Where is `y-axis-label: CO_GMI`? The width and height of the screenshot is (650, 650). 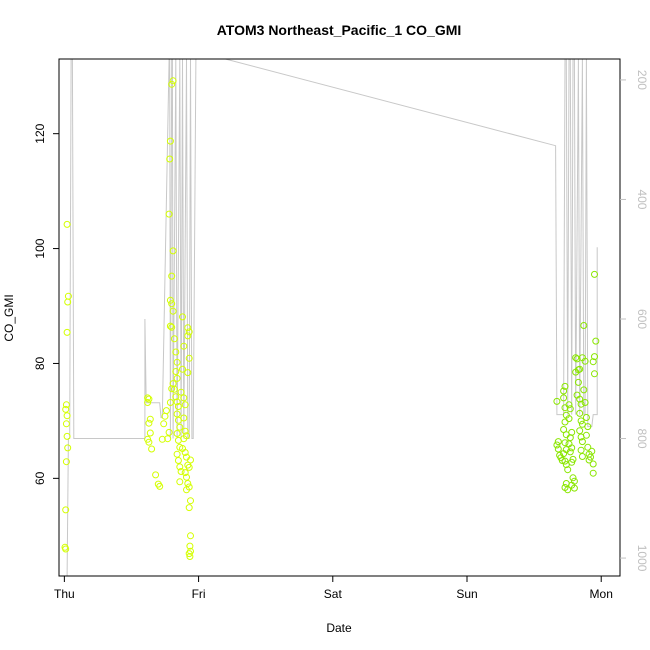
y-axis-label: CO_GMI is located at coordinates (9, 317).